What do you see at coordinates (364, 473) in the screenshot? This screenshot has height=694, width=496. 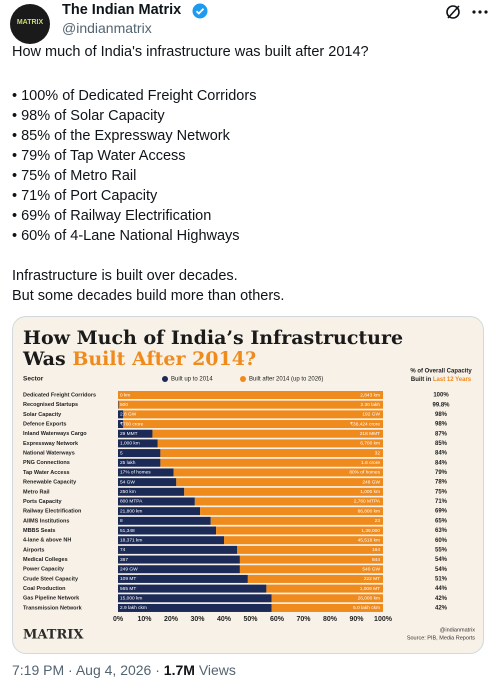 I see `amount-label: 80% of homes` at bounding box center [364, 473].